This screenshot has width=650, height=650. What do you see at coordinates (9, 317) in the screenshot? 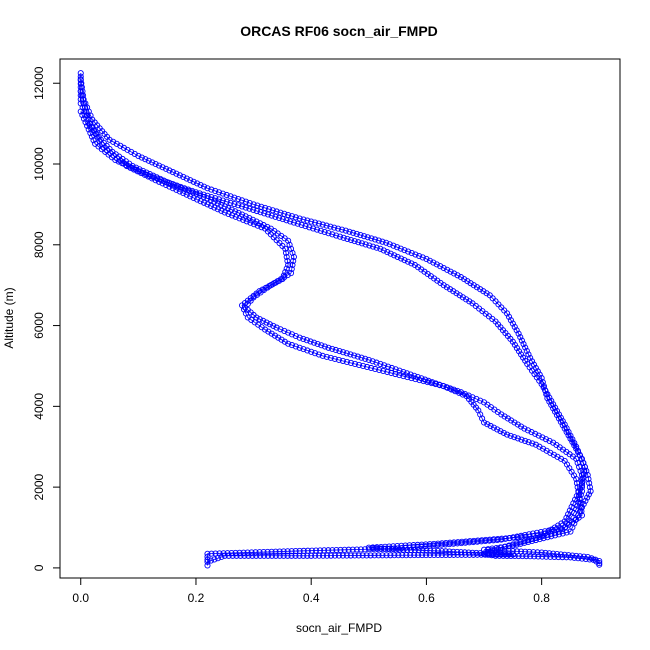
I see `y-axis-label: Altitude (m)` at bounding box center [9, 317].